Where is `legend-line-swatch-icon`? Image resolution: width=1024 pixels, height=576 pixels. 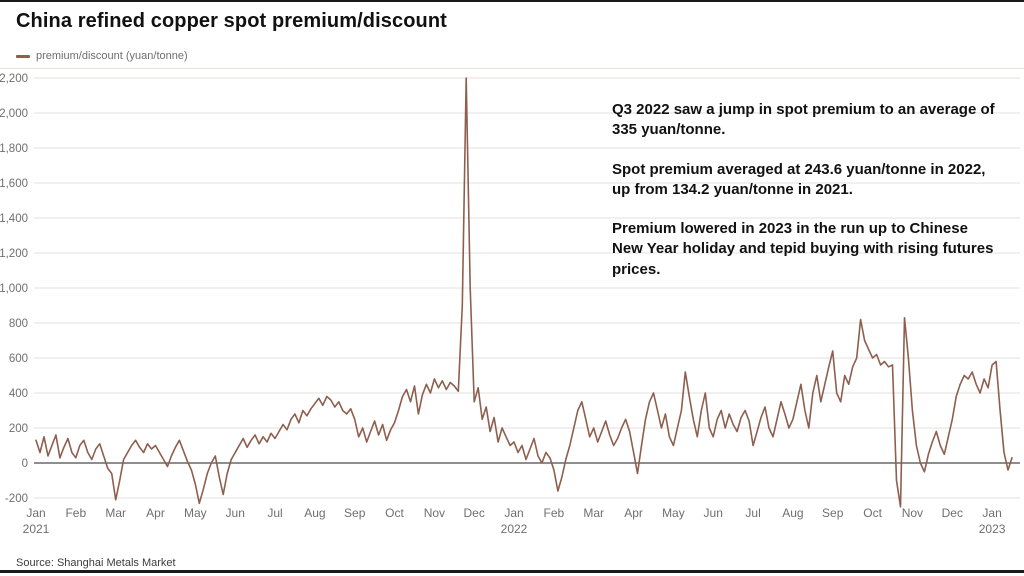 legend-line-swatch-icon is located at coordinates (23, 56).